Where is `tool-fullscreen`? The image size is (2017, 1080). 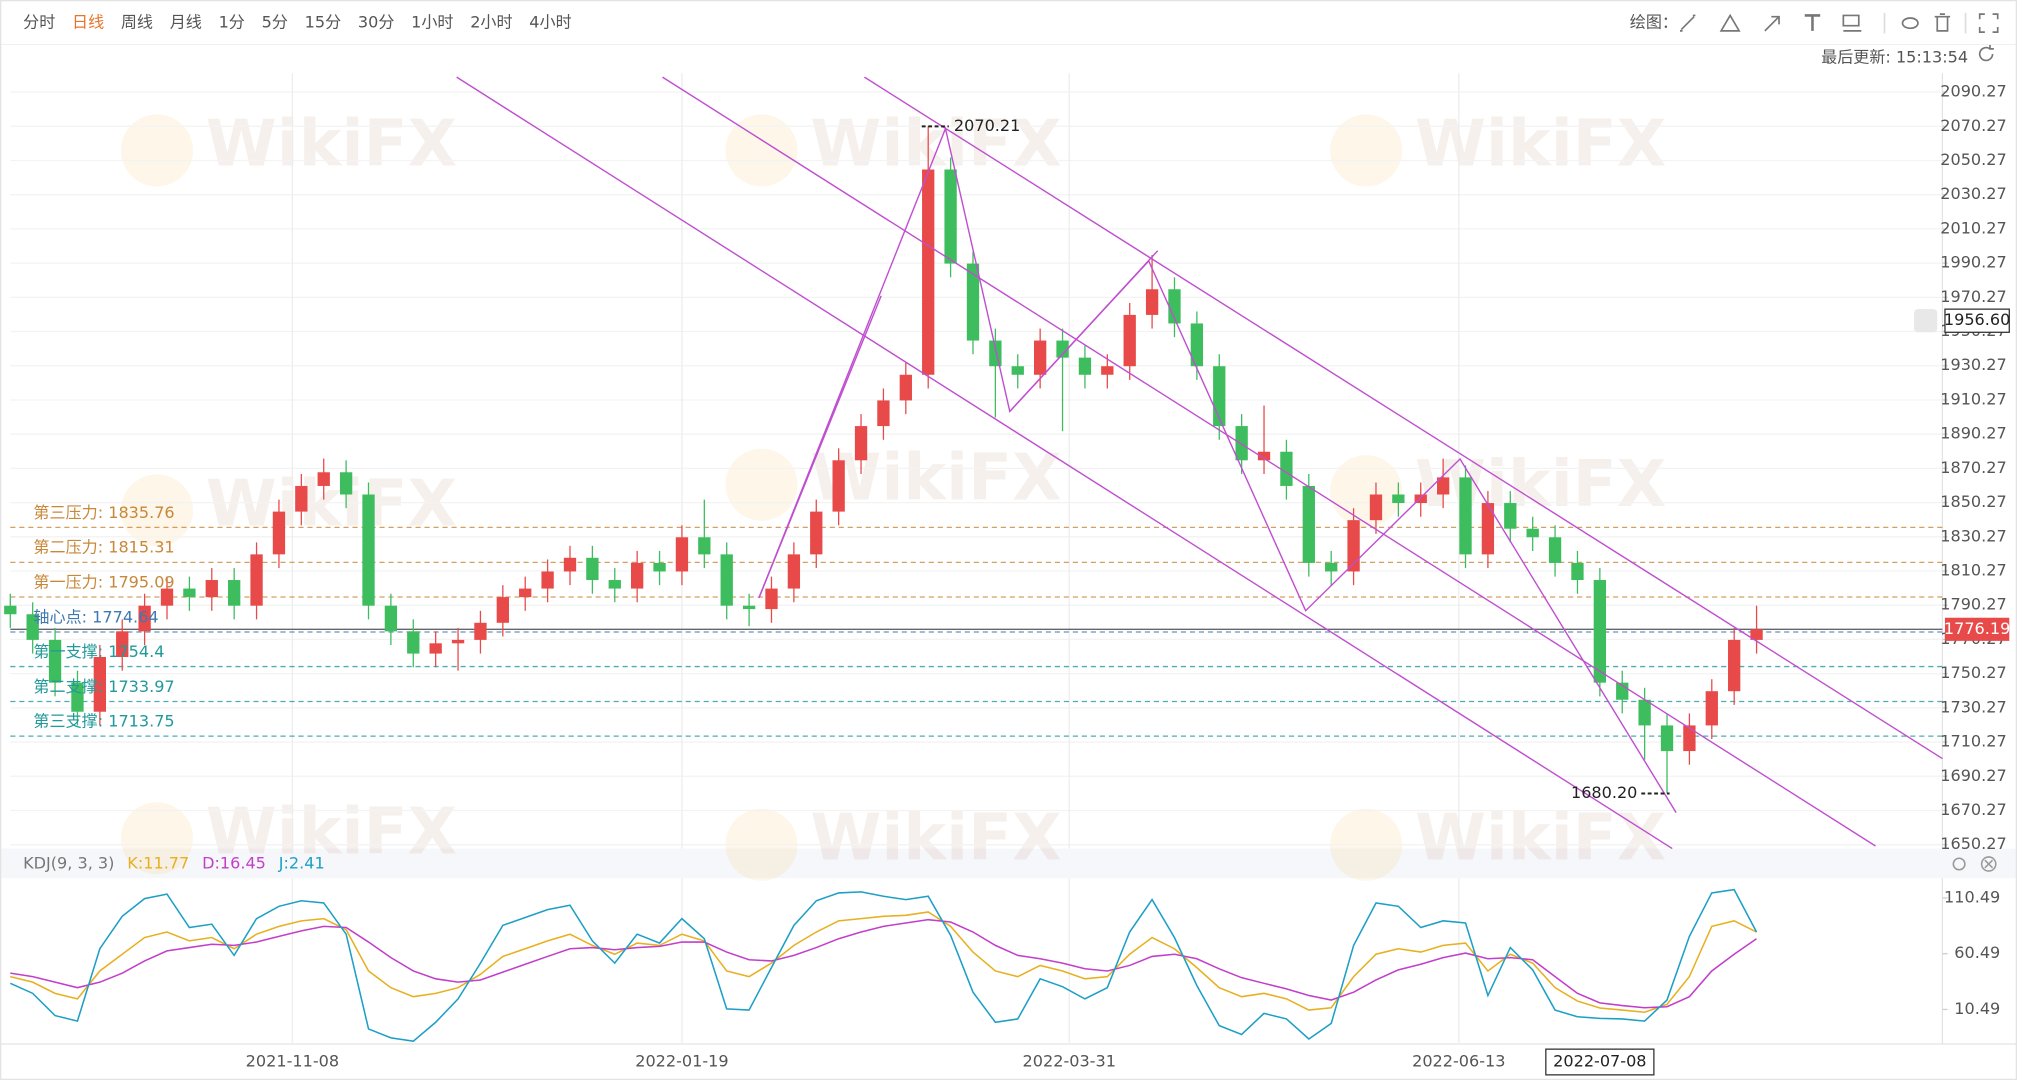 tool-fullscreen is located at coordinates (1988, 23).